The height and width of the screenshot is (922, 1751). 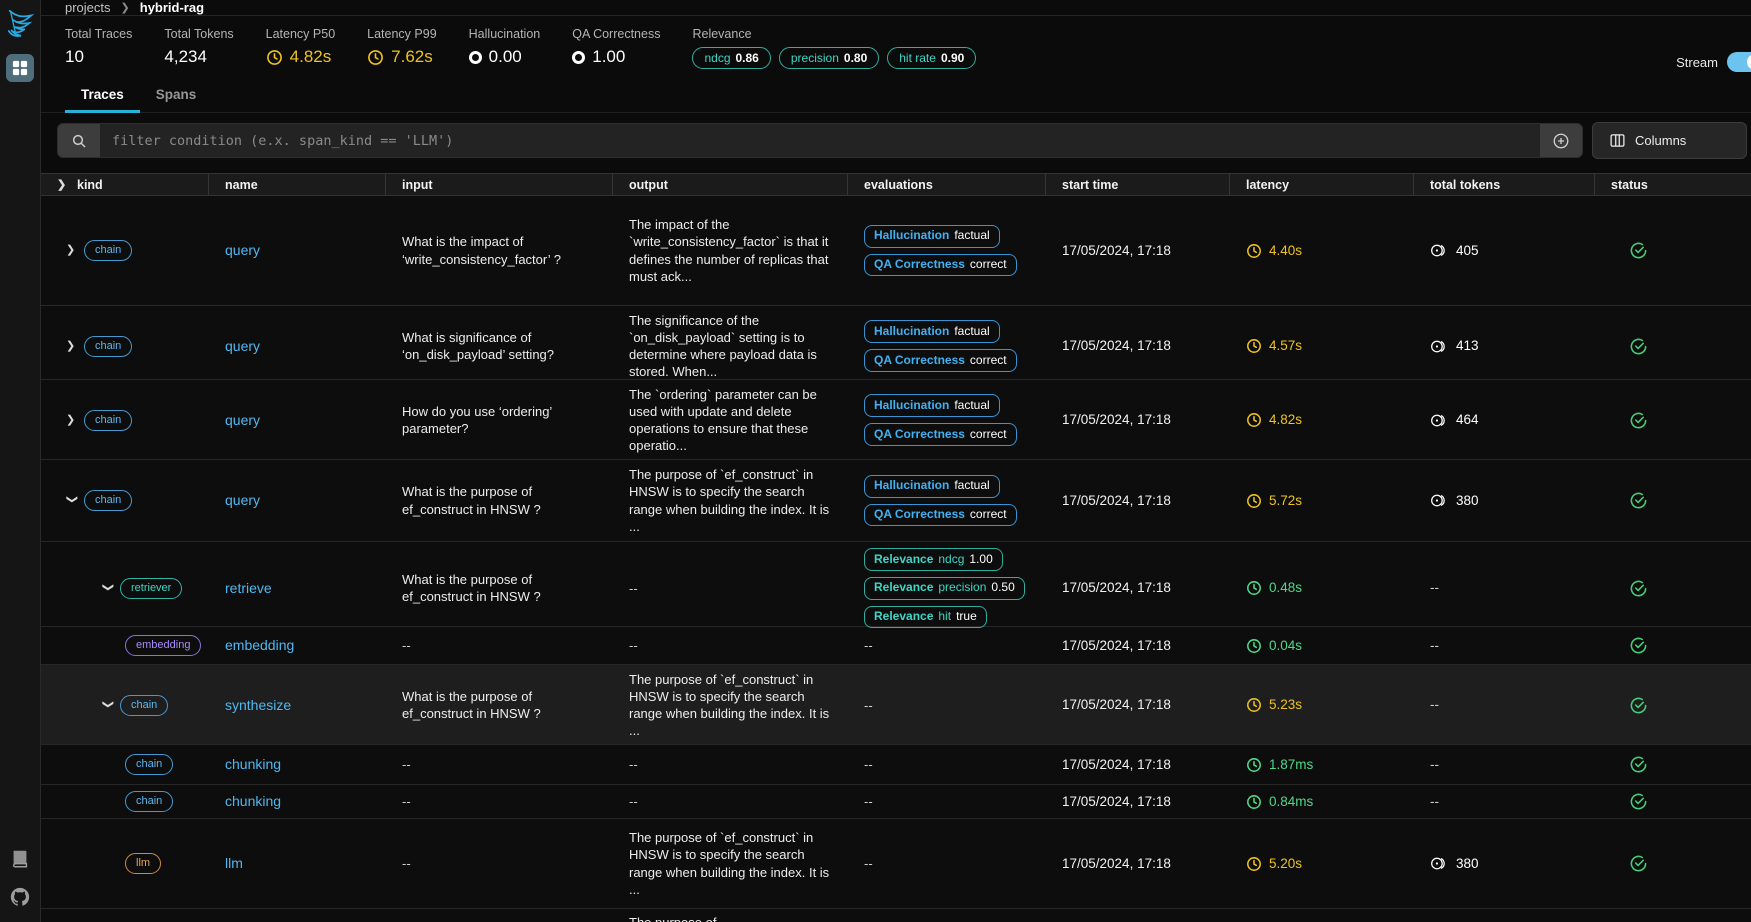 I want to click on expand-all-chevron-icon: ❯, so click(x=62, y=185).